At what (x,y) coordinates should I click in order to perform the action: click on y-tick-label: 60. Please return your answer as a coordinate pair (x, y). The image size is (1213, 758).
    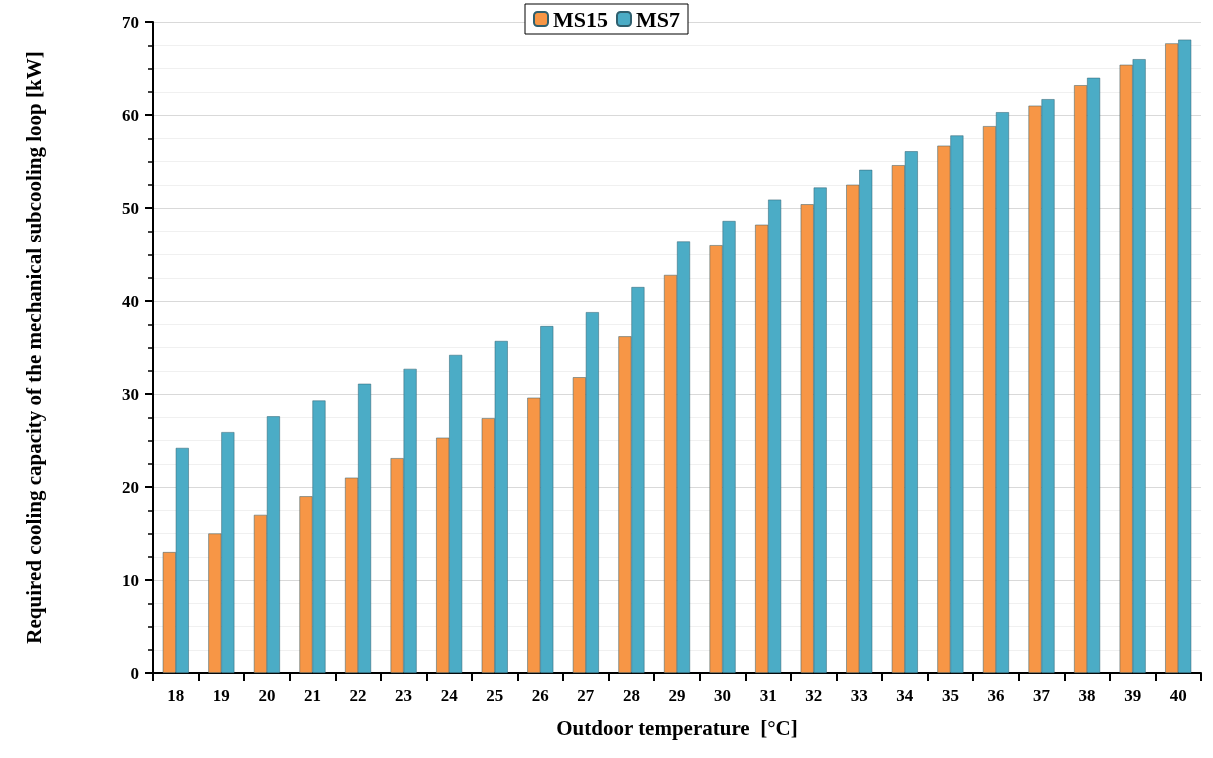
    Looking at the image, I should click on (130, 115).